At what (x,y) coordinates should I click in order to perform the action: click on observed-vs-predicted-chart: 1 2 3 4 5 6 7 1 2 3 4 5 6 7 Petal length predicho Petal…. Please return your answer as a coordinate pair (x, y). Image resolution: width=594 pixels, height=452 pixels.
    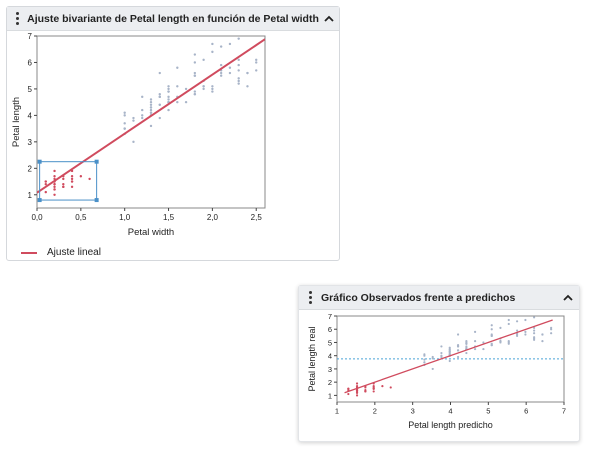
    Looking at the image, I should click on (439, 376).